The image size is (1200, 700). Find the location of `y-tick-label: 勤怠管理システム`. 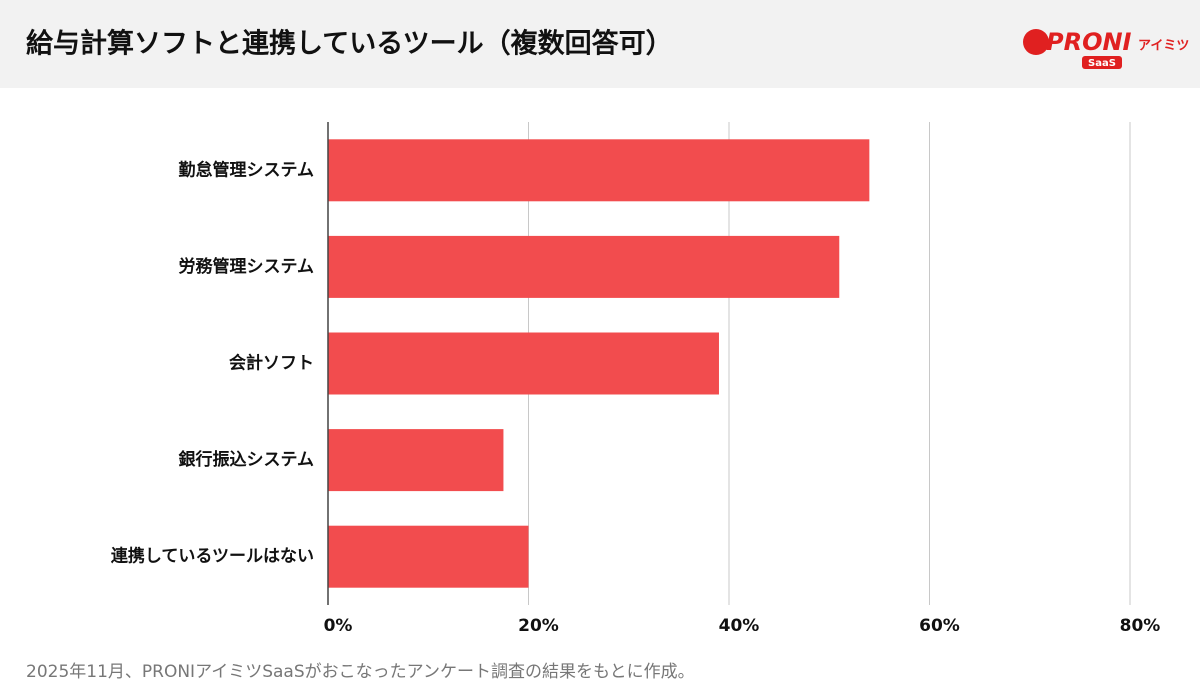

y-tick-label: 勤怠管理システム is located at coordinates (247, 169).